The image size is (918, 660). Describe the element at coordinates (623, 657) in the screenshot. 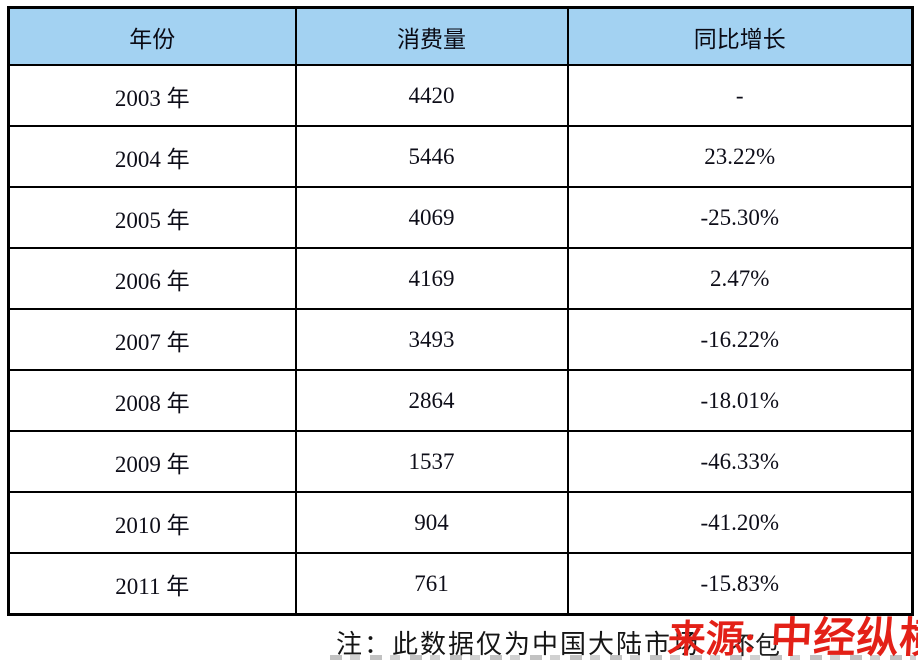

I see `clipped-text-line` at that location.